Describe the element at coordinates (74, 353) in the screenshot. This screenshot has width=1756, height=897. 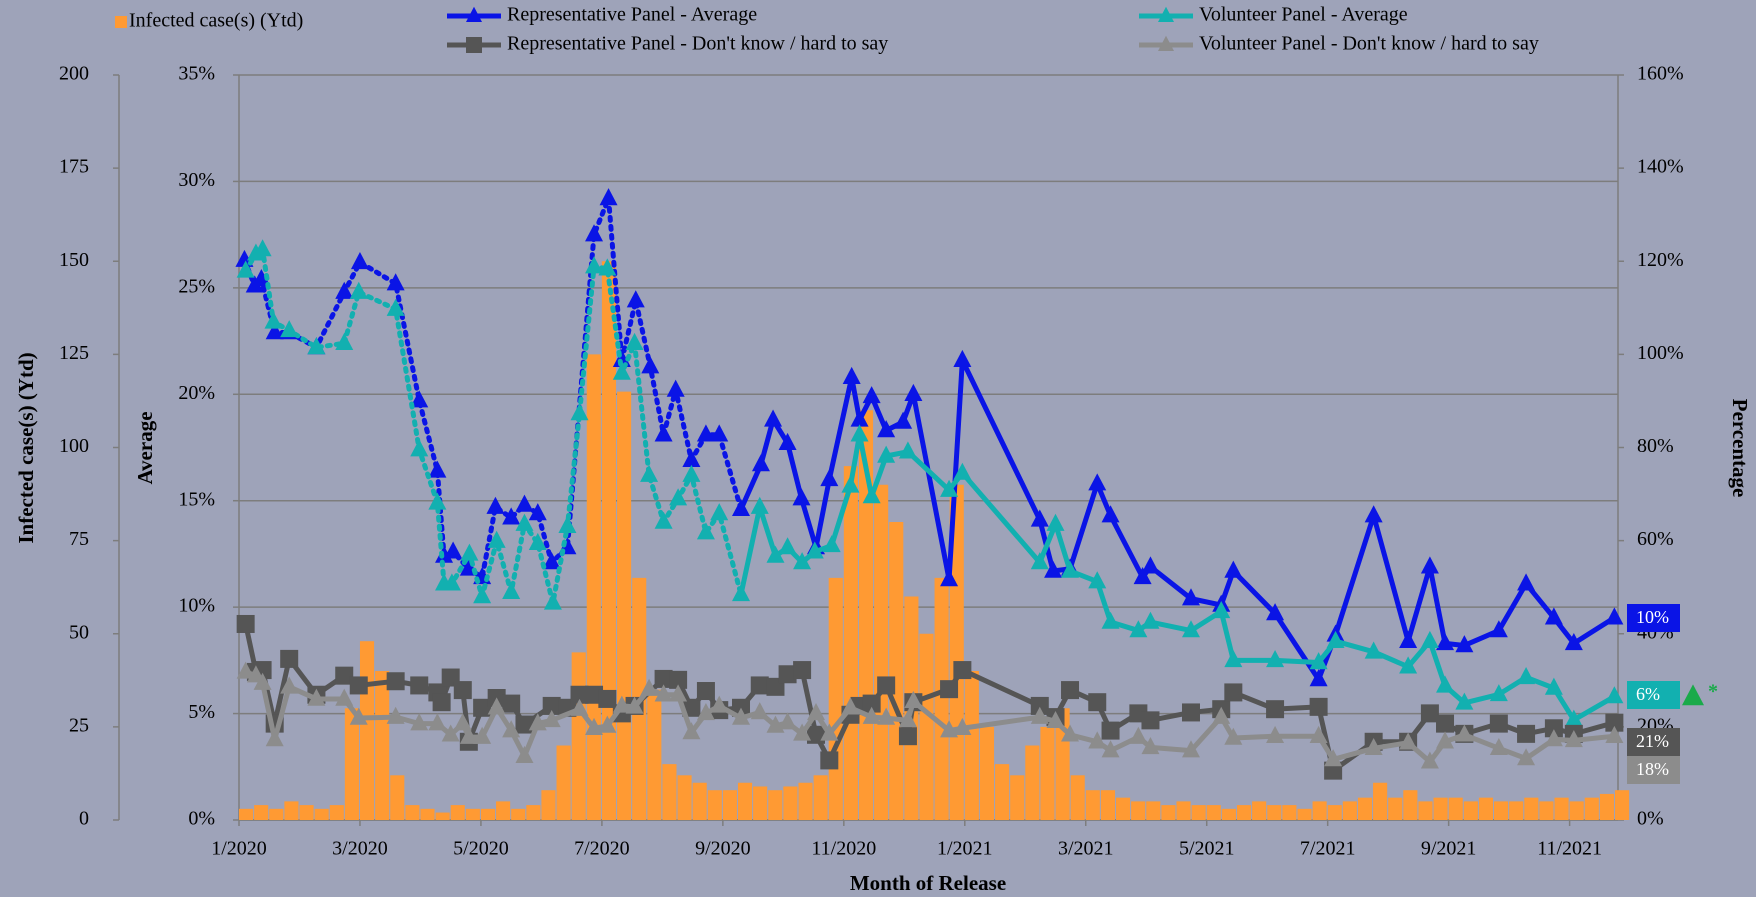
I see `y0-tick-label: 125` at that location.